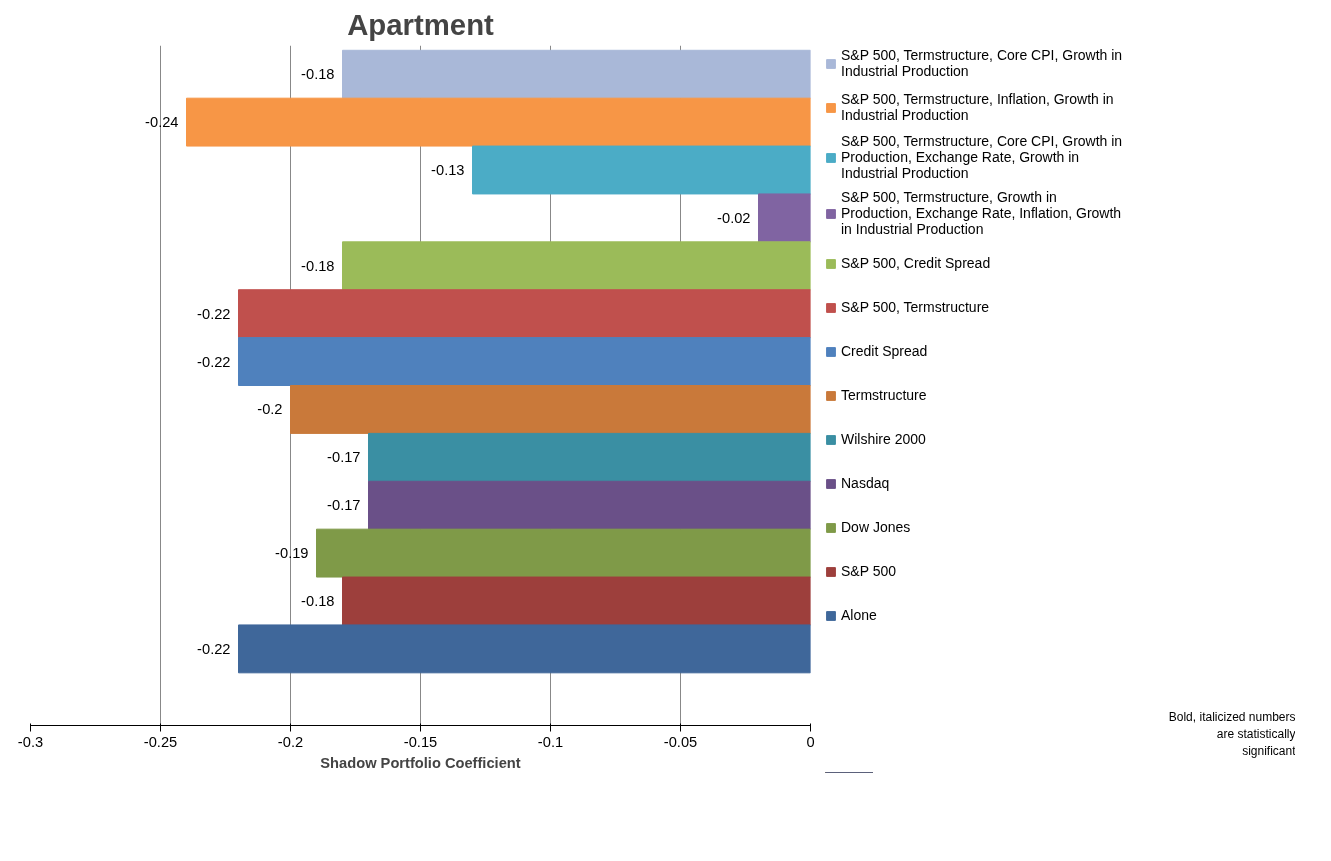 This screenshot has width=1331, height=861. Describe the element at coordinates (915, 307) in the screenshot. I see `legend-label: S&P 500, Termstructure` at that location.